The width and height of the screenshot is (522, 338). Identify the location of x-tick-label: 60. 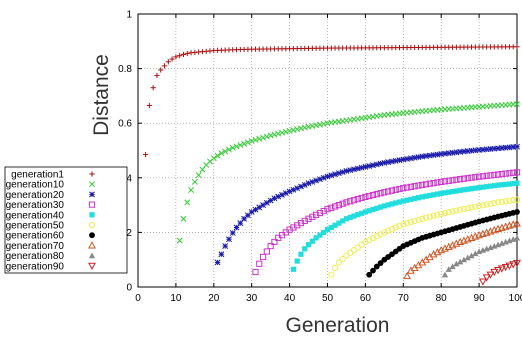
(366, 298).